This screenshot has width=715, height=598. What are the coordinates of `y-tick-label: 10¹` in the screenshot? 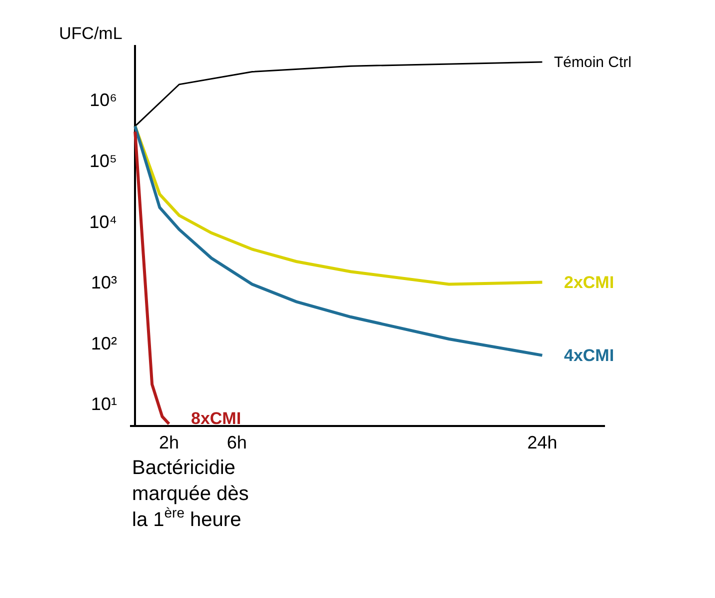 It's located at (104, 404).